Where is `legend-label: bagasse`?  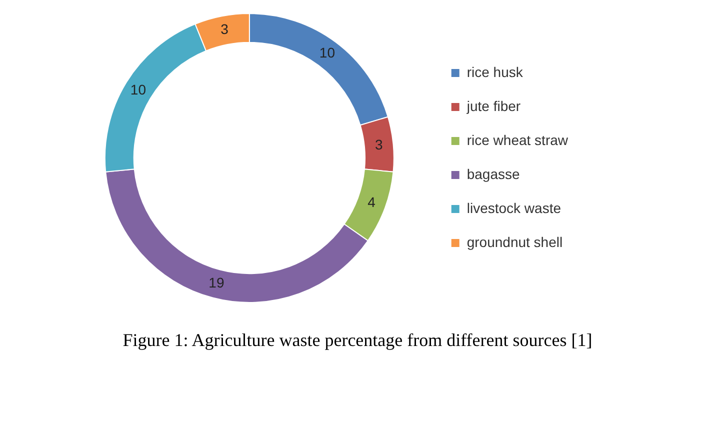 legend-label: bagasse is located at coordinates (493, 174).